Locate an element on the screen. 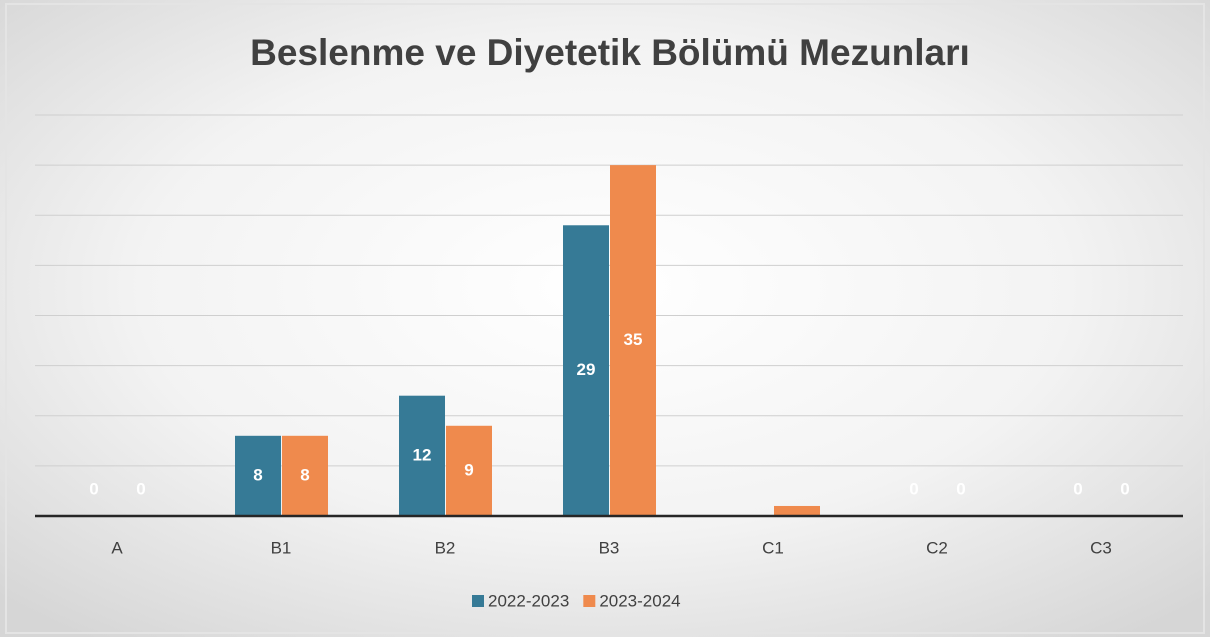 The width and height of the screenshot is (1210, 637). data-label: 9 is located at coordinates (468, 469).